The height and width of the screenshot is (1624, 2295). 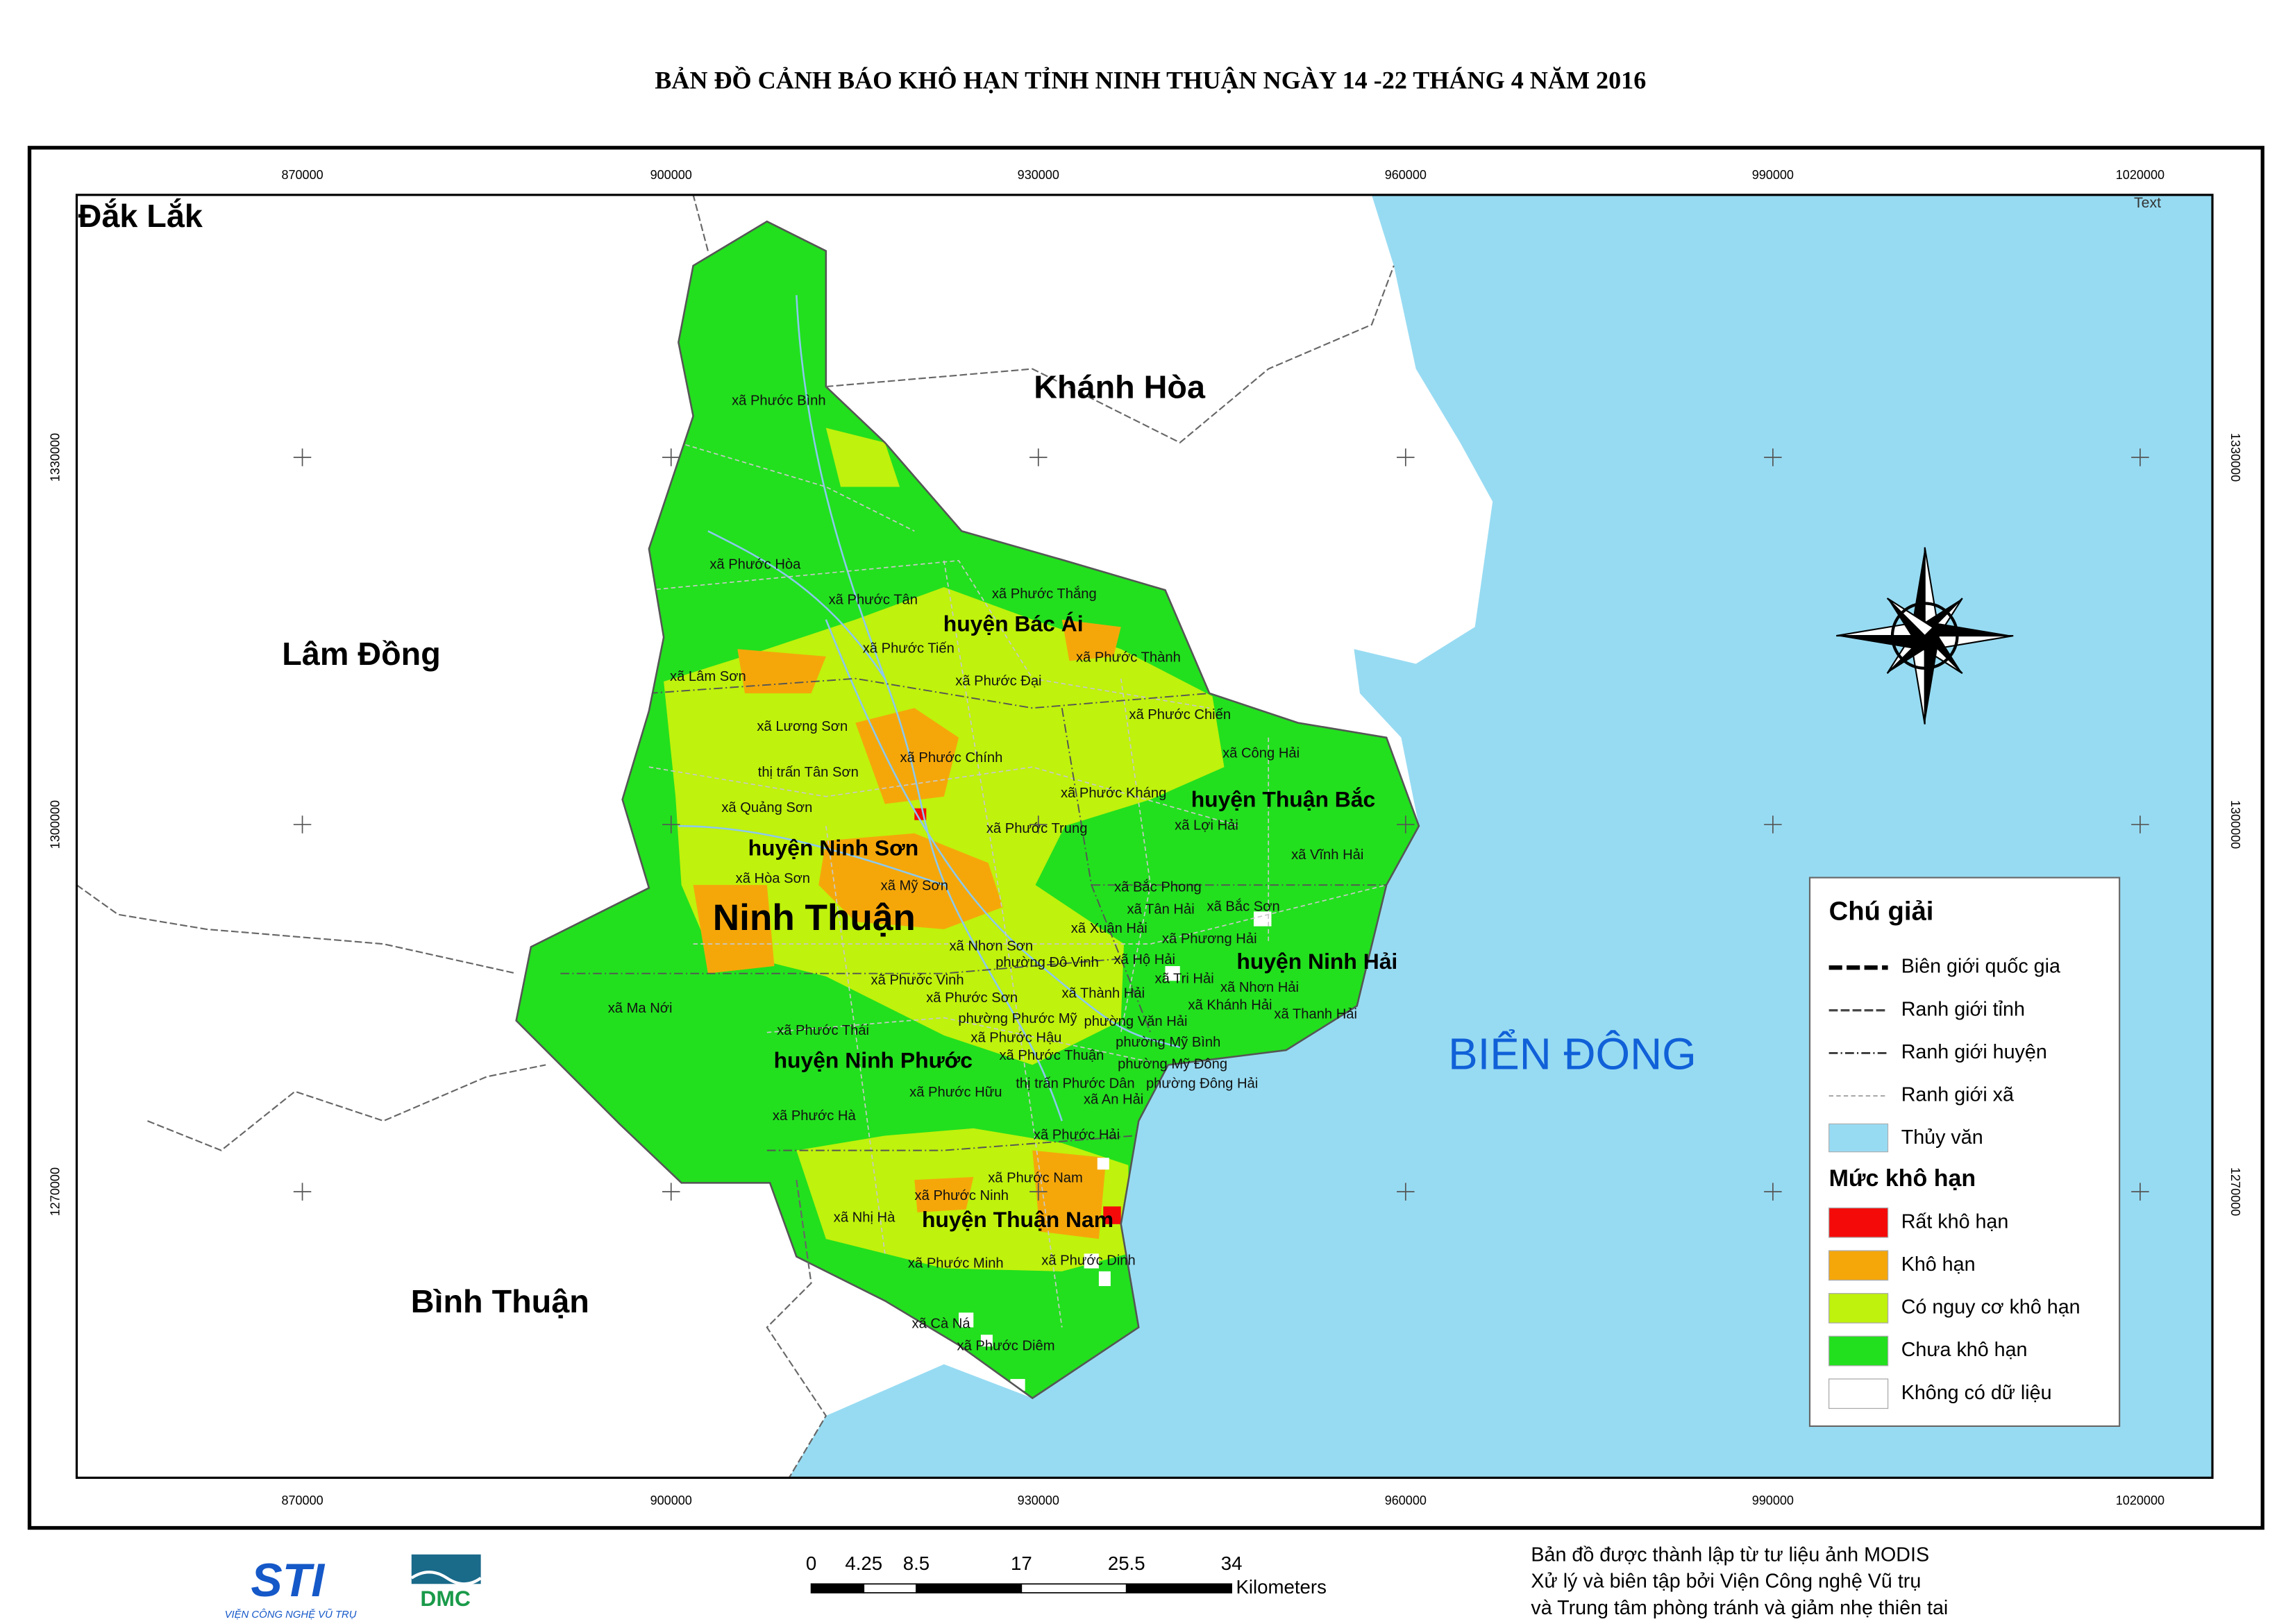 What do you see at coordinates (1168, 1042) in the screenshot?
I see `commune-label: phường Mỹ Bình` at bounding box center [1168, 1042].